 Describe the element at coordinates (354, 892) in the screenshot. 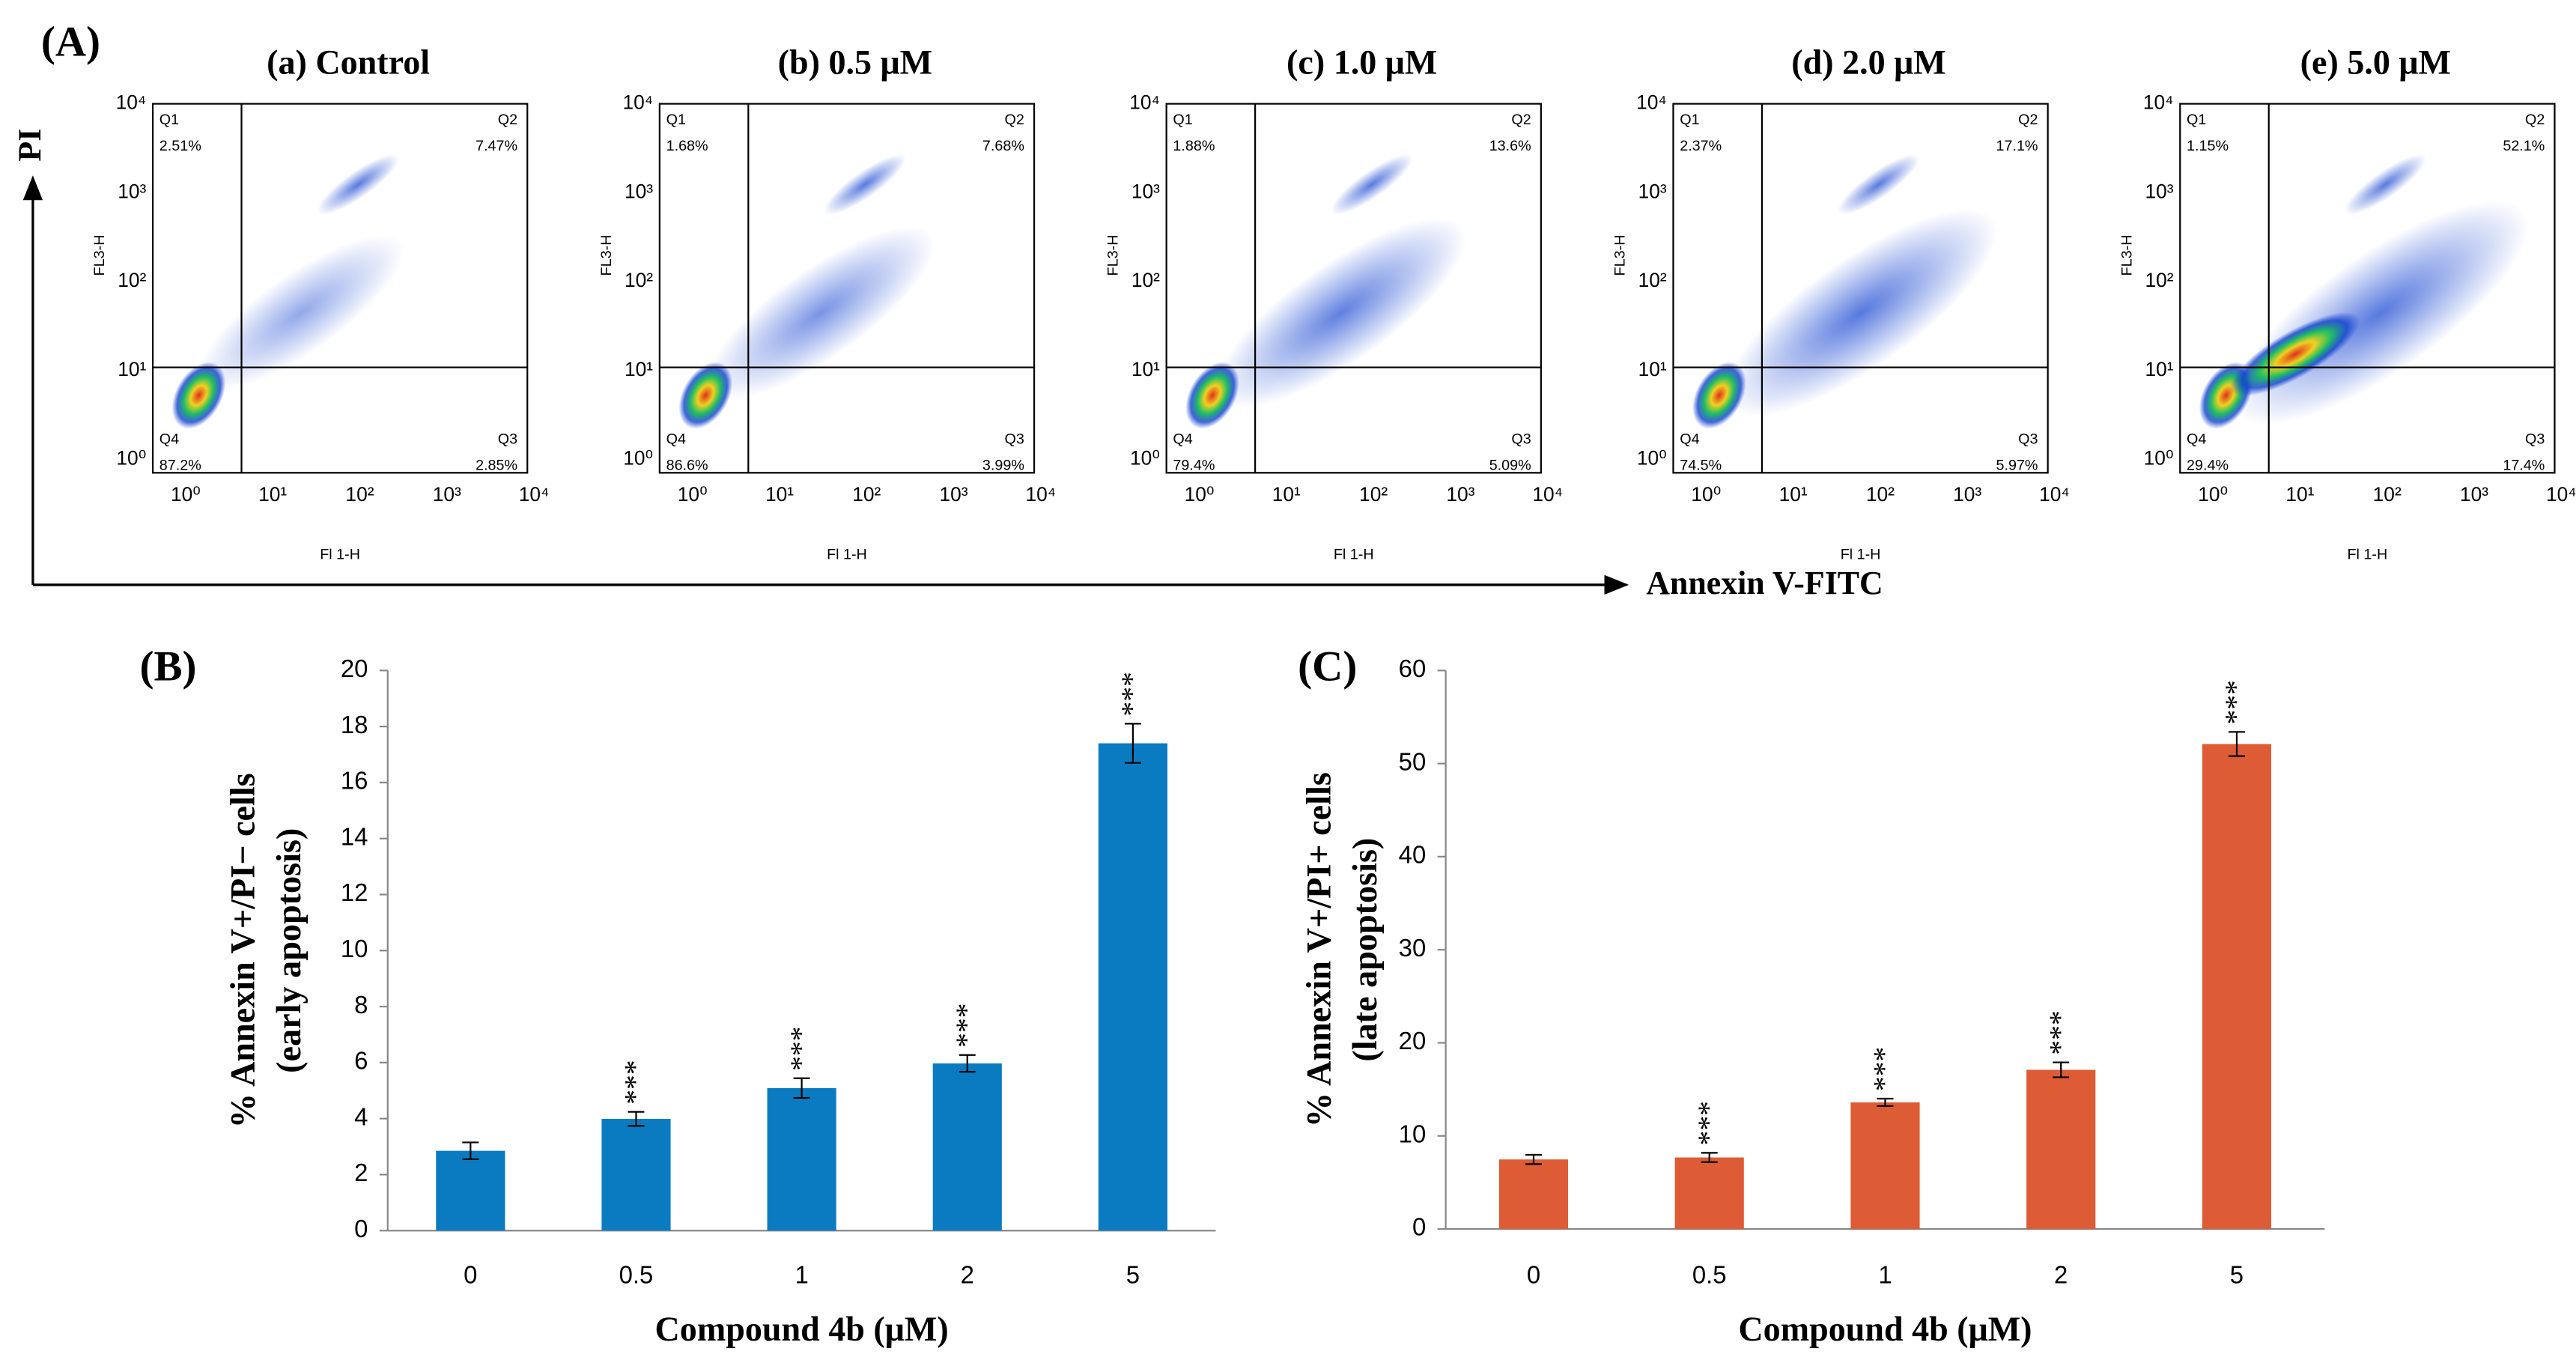

I see `y-tick-label: 12` at that location.